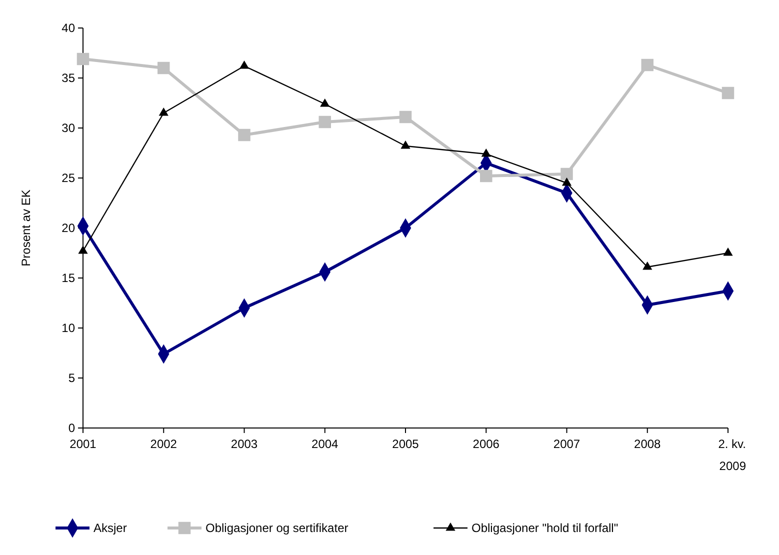 The height and width of the screenshot is (555, 779). I want to click on y-tick-label: 10, so click(69, 328).